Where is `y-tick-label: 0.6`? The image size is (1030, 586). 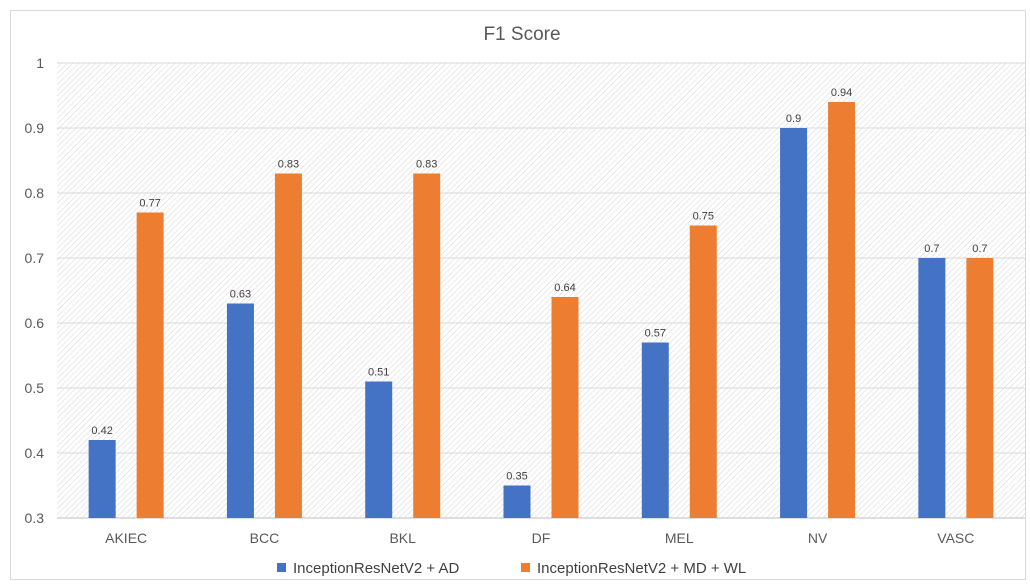
y-tick-label: 0.6 is located at coordinates (35, 323).